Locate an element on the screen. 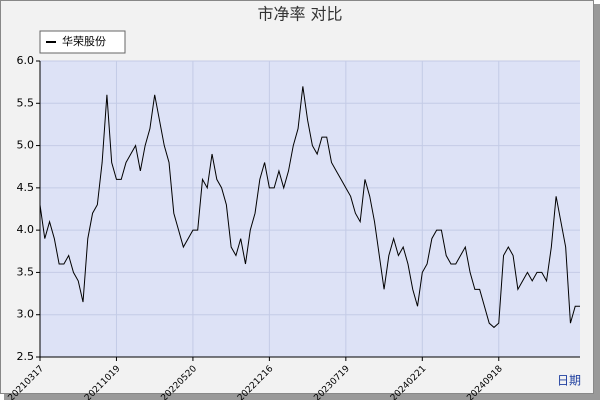 The width and height of the screenshot is (600, 400). y-tick-label: 5.5 is located at coordinates (26, 102).